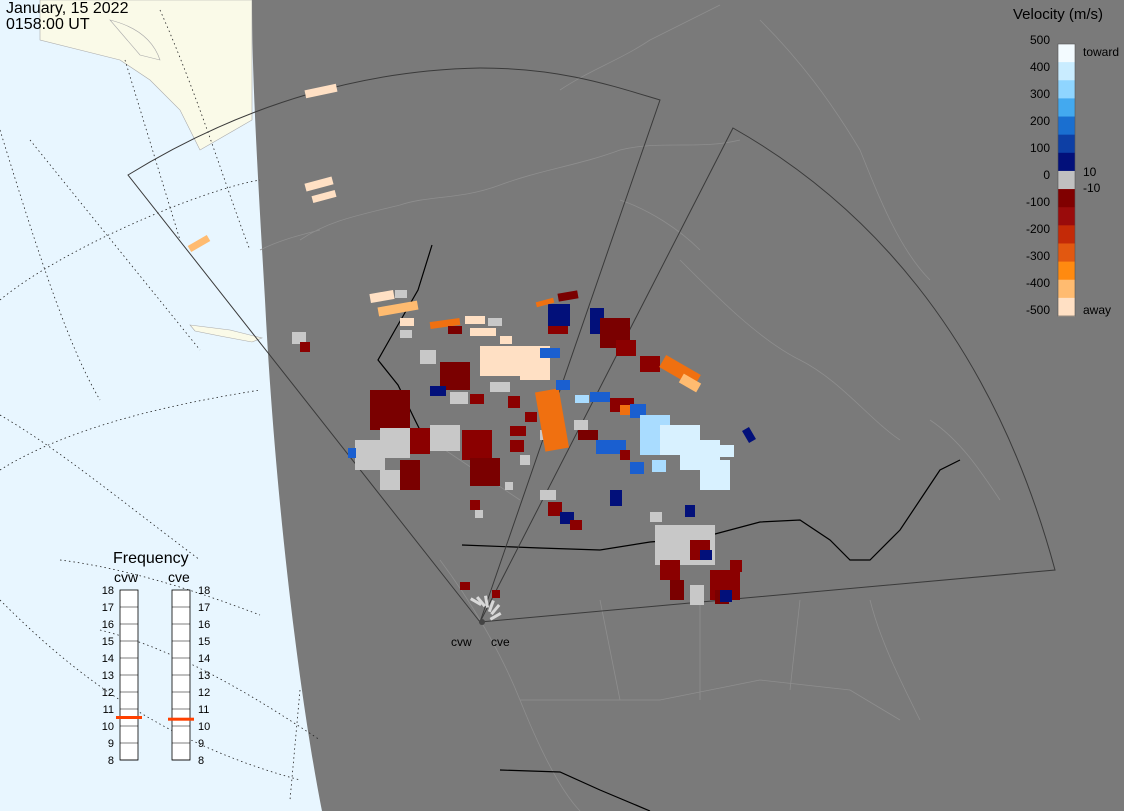 The image size is (1124, 811). What do you see at coordinates (204, 591) in the screenshot?
I see `frequency-label-cve: 18` at bounding box center [204, 591].